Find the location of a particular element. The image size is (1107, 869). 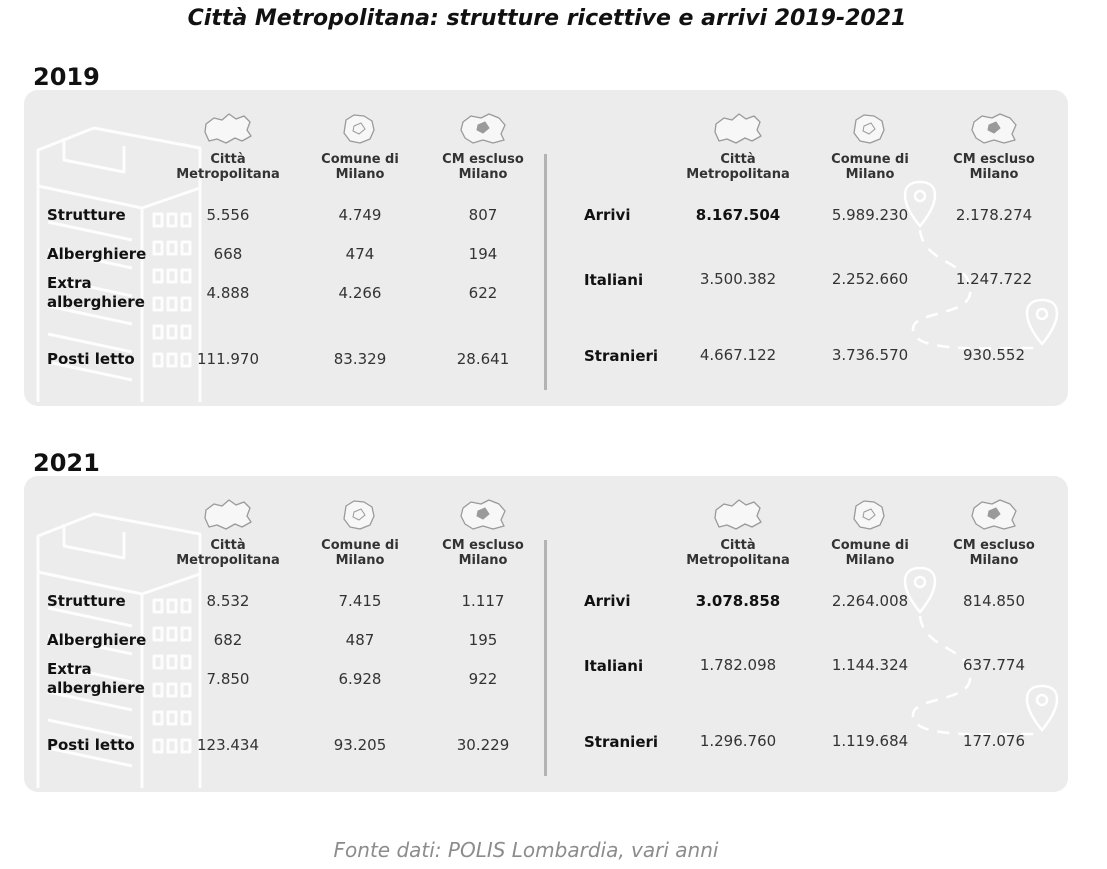

table-cell: 1.119.684 is located at coordinates (870, 741).